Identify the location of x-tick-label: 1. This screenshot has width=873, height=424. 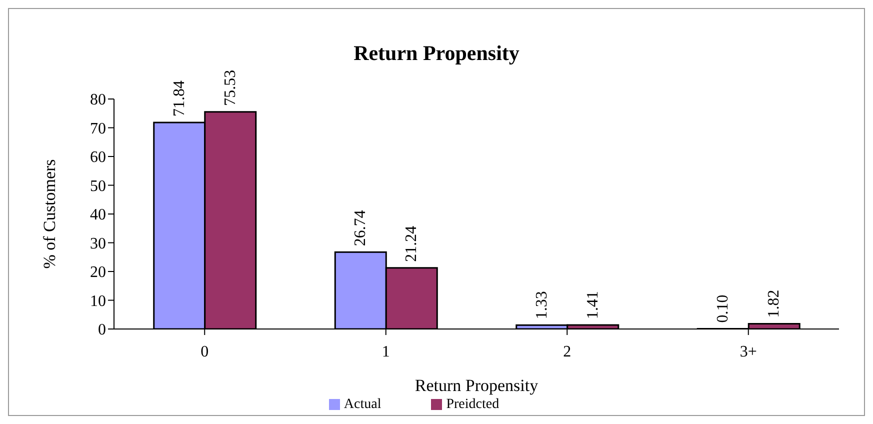
(386, 351).